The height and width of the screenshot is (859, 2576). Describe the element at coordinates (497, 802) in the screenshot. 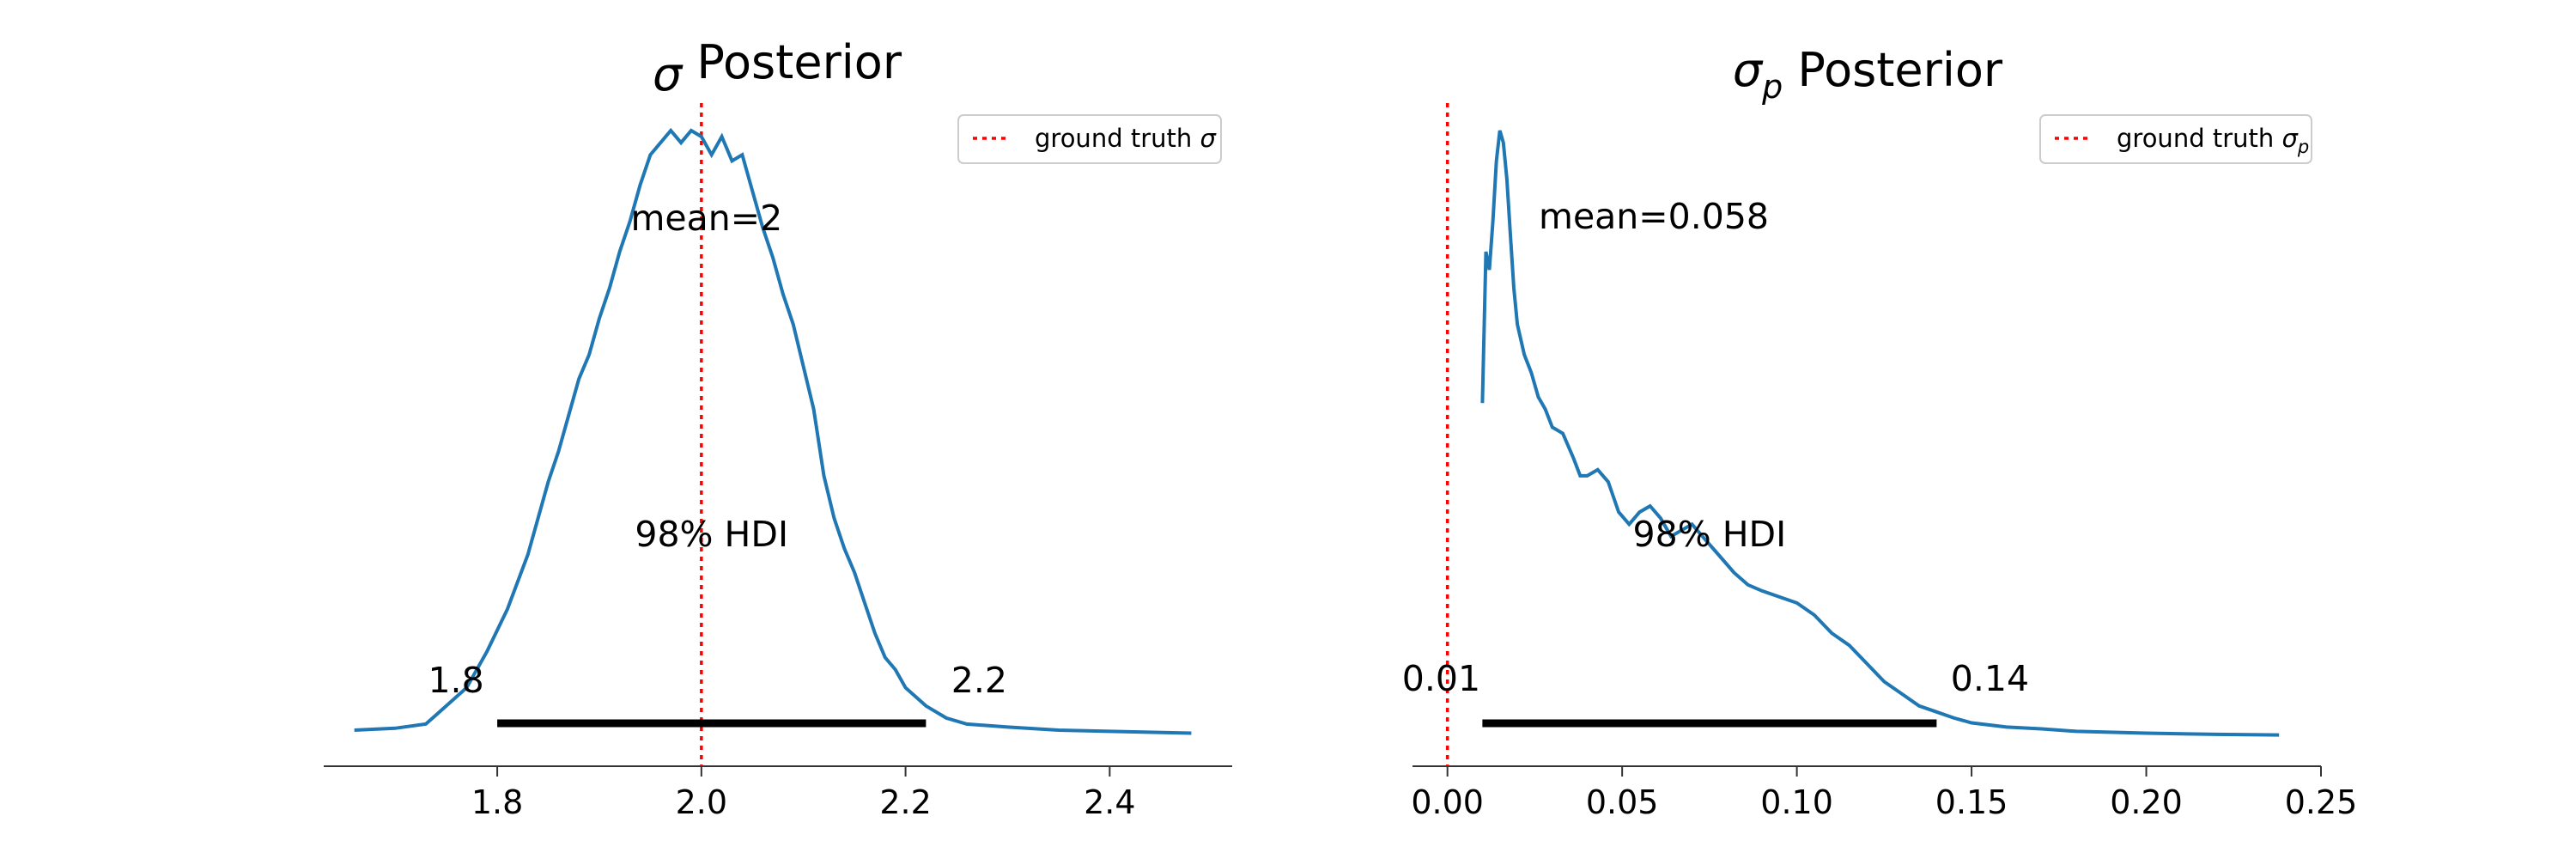

I see `x-tick-label: 1.8` at that location.